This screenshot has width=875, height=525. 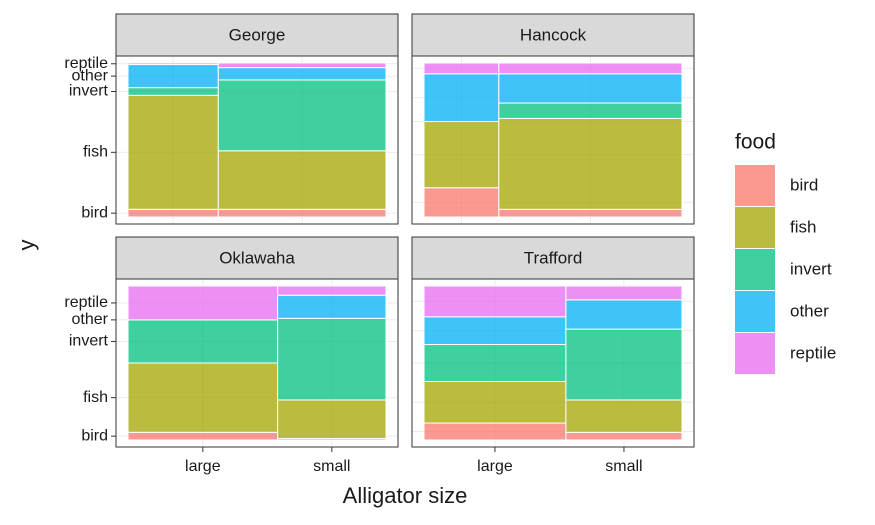 What do you see at coordinates (755, 142) in the screenshot?
I see `legend-title: food` at bounding box center [755, 142].